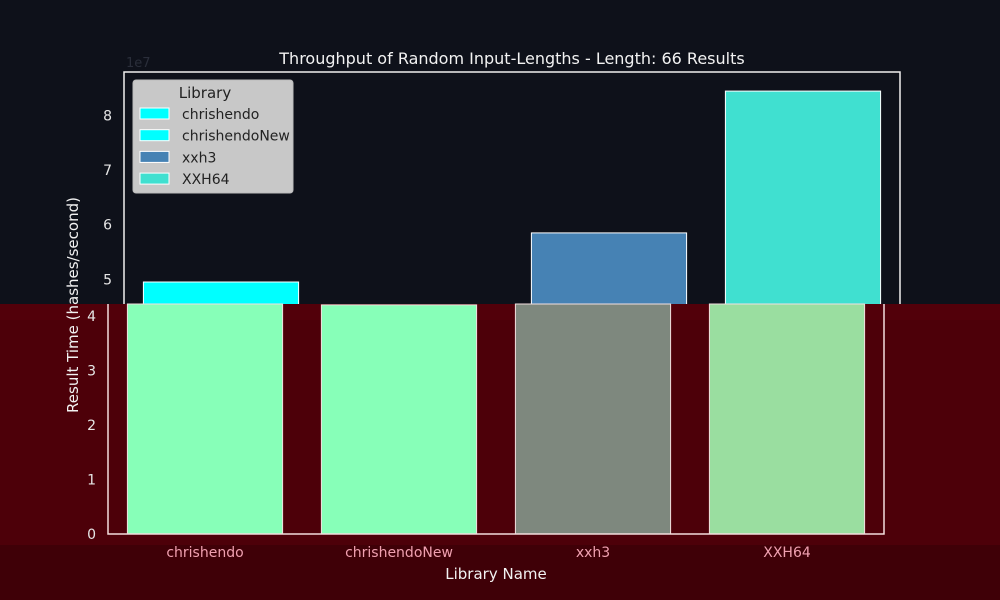  I want to click on shadow-bar-XXH64, so click(787, 419).